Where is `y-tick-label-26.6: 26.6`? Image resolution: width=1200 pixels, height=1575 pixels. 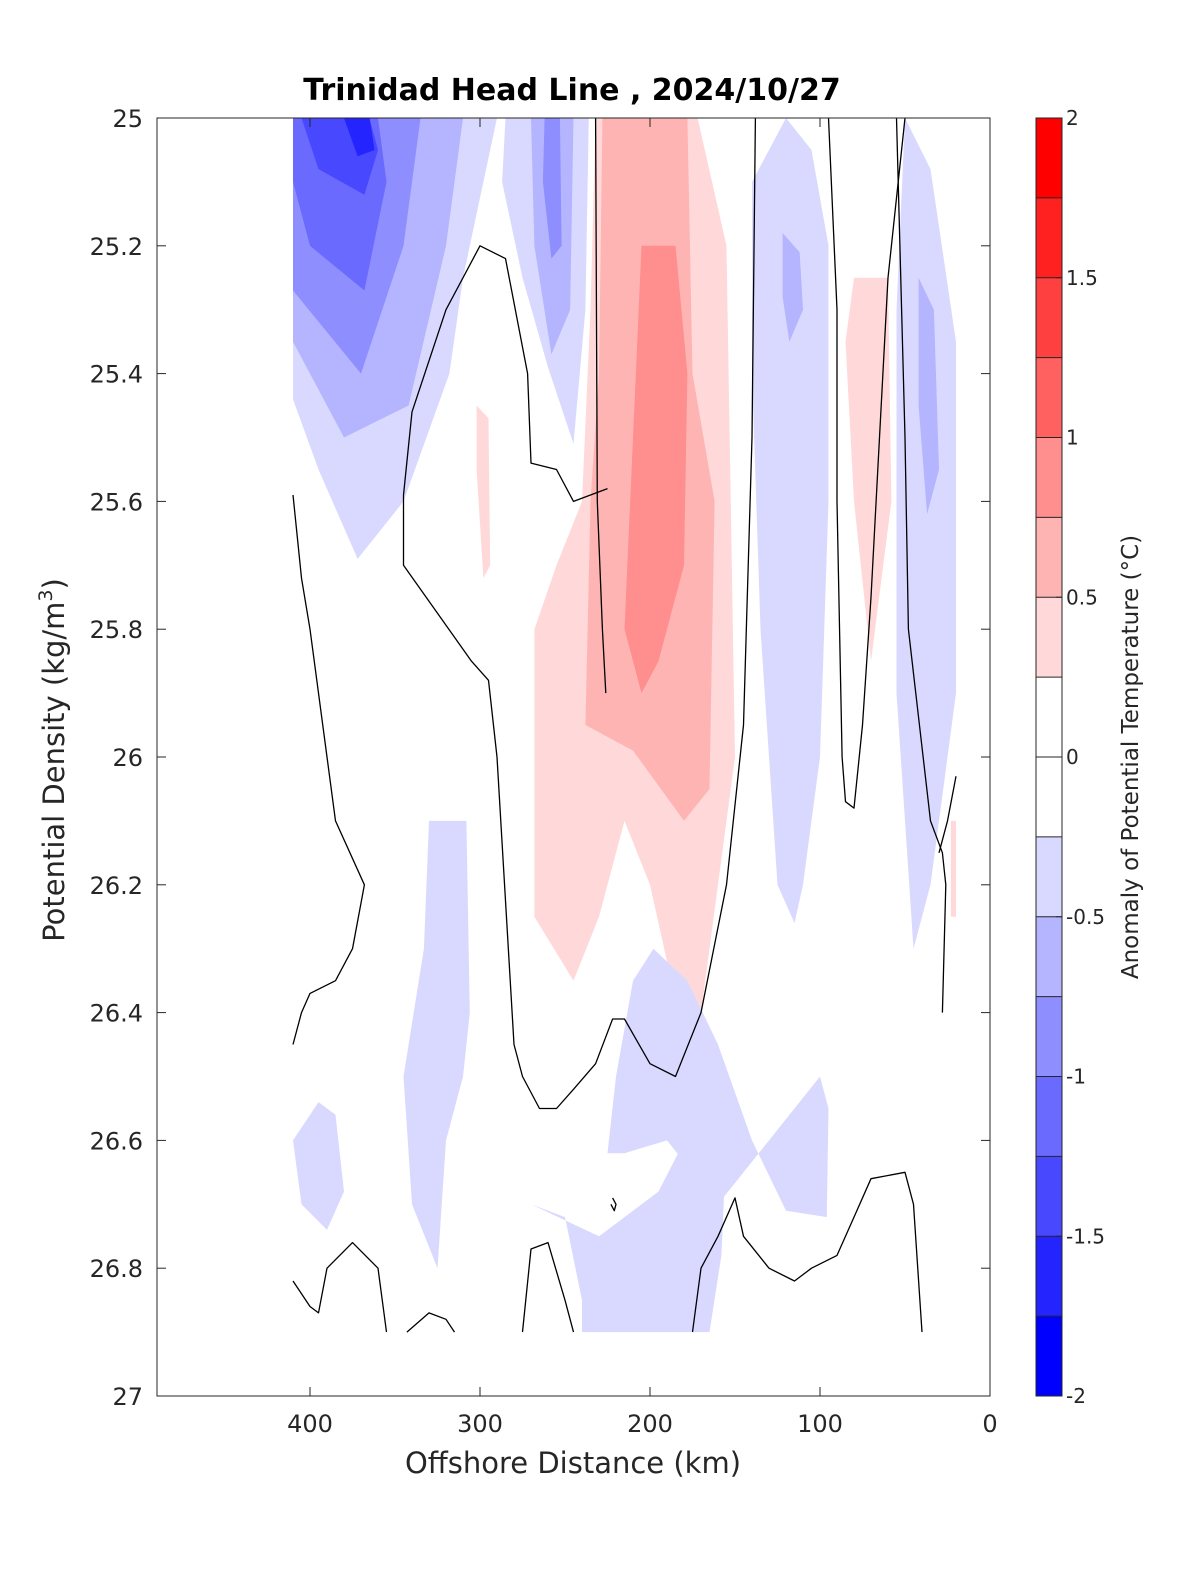 y-tick-label-26.6: 26.6 is located at coordinates (116, 1141).